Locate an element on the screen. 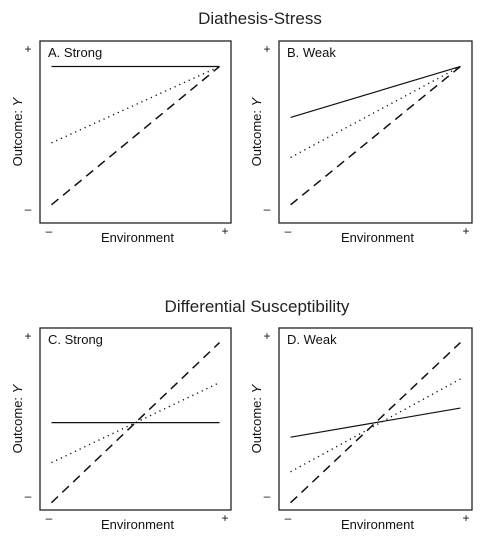 The width and height of the screenshot is (492, 539). panel-label: D. Weak is located at coordinates (312, 339).